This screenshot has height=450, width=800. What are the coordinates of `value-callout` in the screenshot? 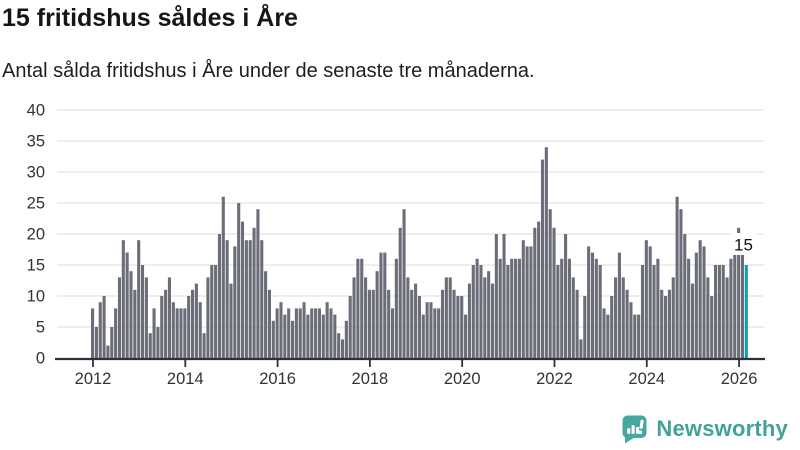 It's located at (743, 244).